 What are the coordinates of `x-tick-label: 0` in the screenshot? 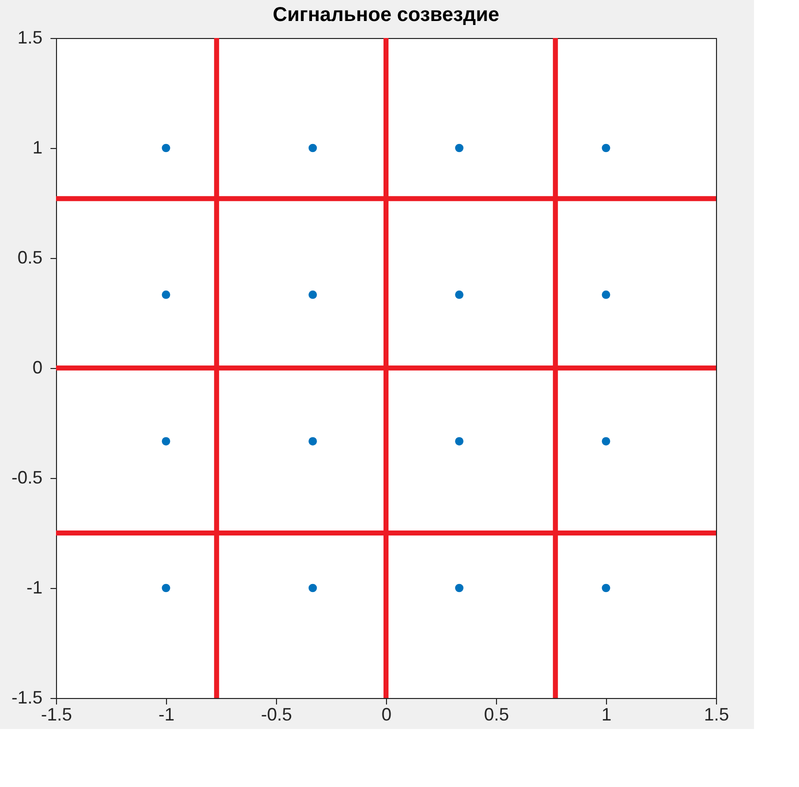 It's located at (386, 714).